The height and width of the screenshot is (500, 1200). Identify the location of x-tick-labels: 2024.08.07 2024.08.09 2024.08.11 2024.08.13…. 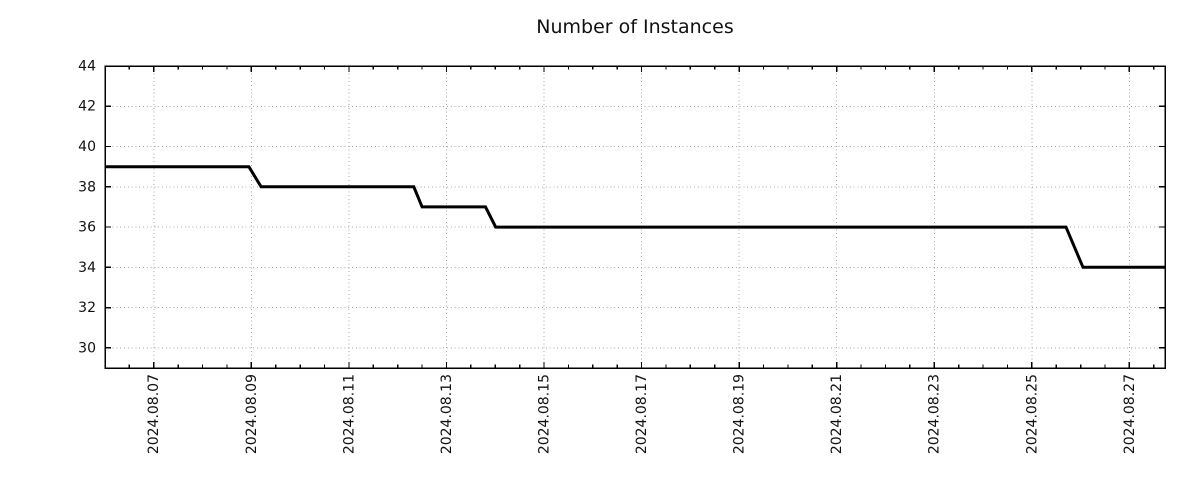
(642, 414).